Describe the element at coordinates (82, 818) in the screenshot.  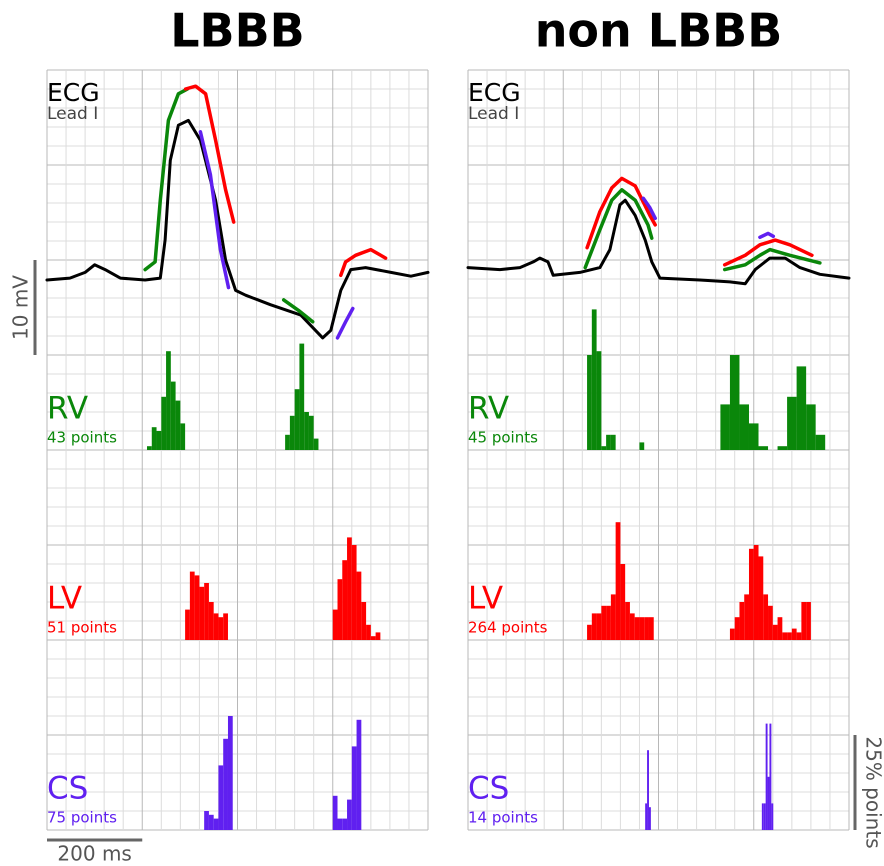
I see `count-label: 75 points` at that location.